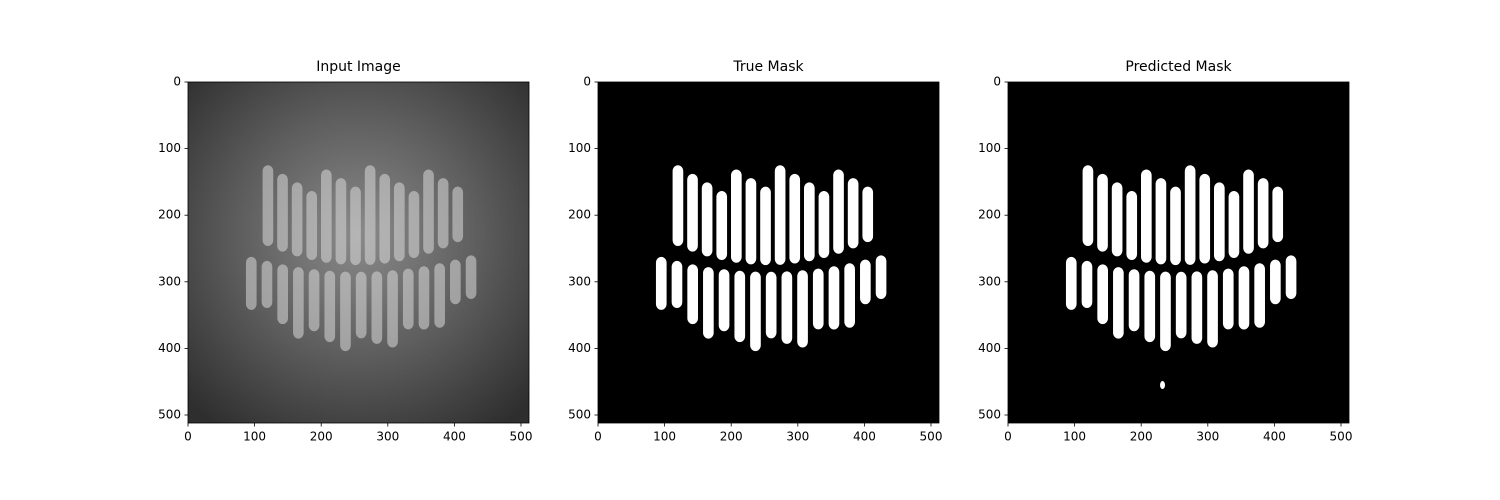 The height and width of the screenshot is (500, 1500). I want to click on panel-title: Predicted Mask, so click(1178, 67).